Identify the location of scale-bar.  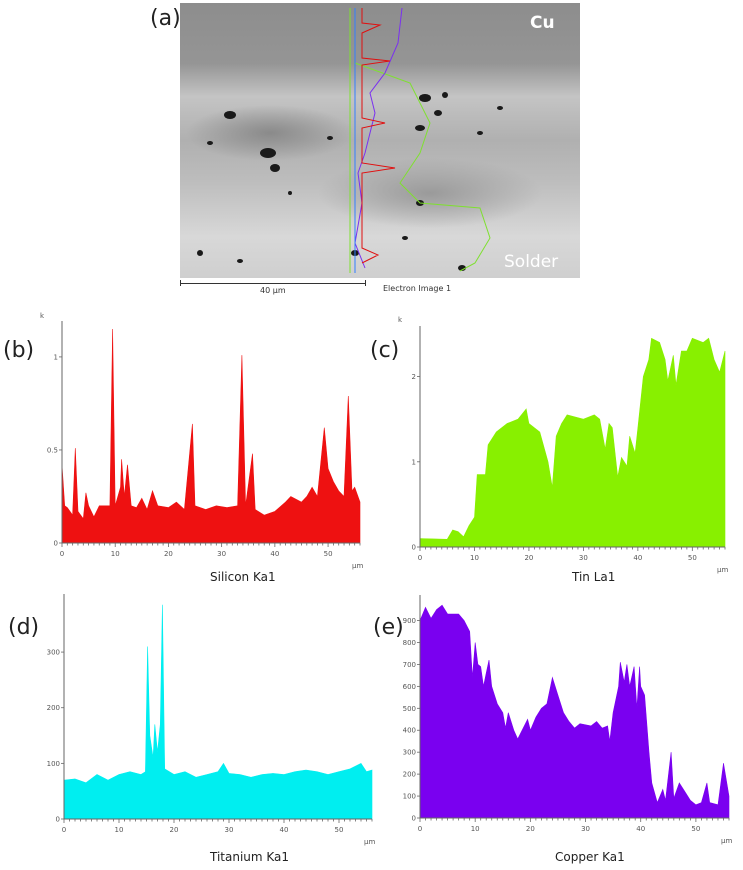
(273, 283).